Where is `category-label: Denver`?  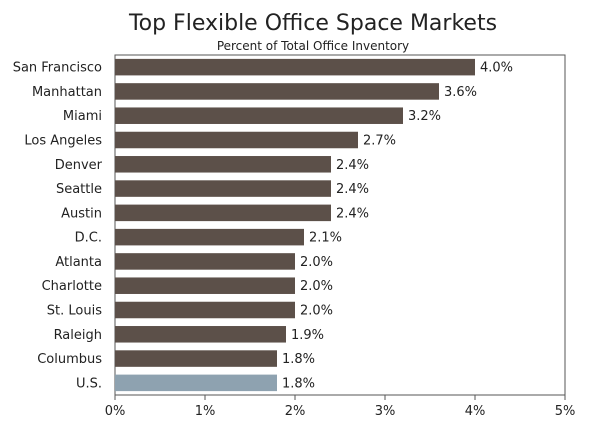
category-label: Denver is located at coordinates (79, 165).